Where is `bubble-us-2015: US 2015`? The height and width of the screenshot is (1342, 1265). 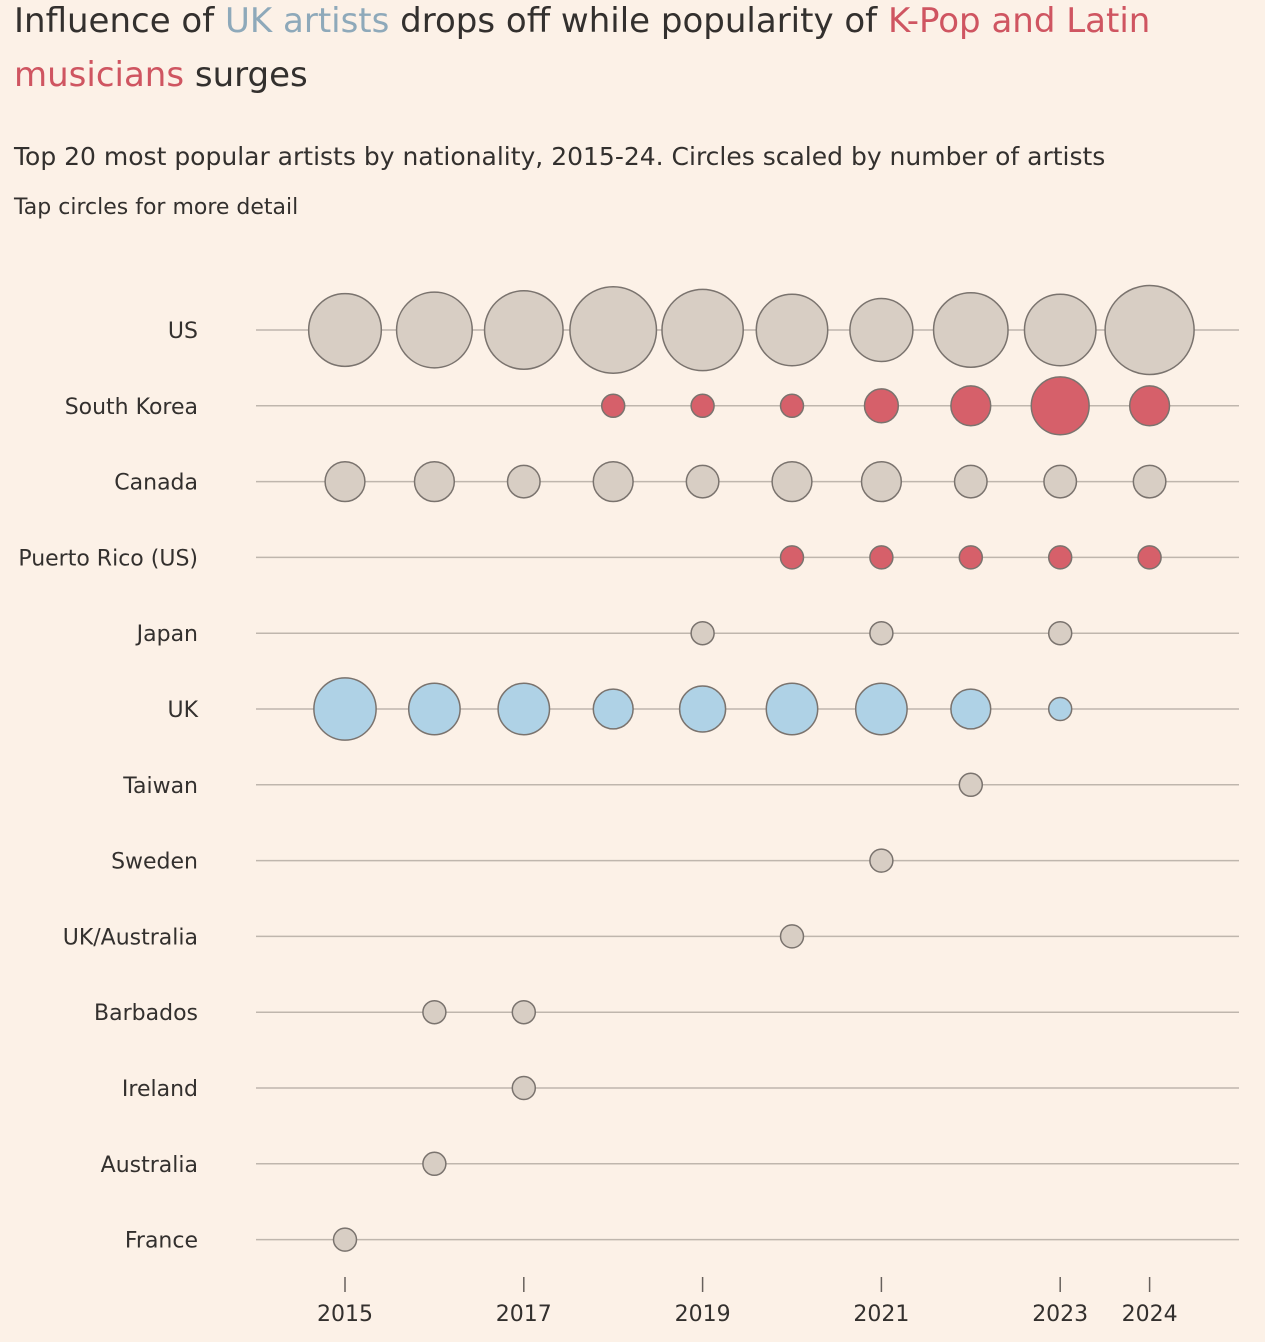 bubble-us-2015: US 2015 is located at coordinates (345, 330).